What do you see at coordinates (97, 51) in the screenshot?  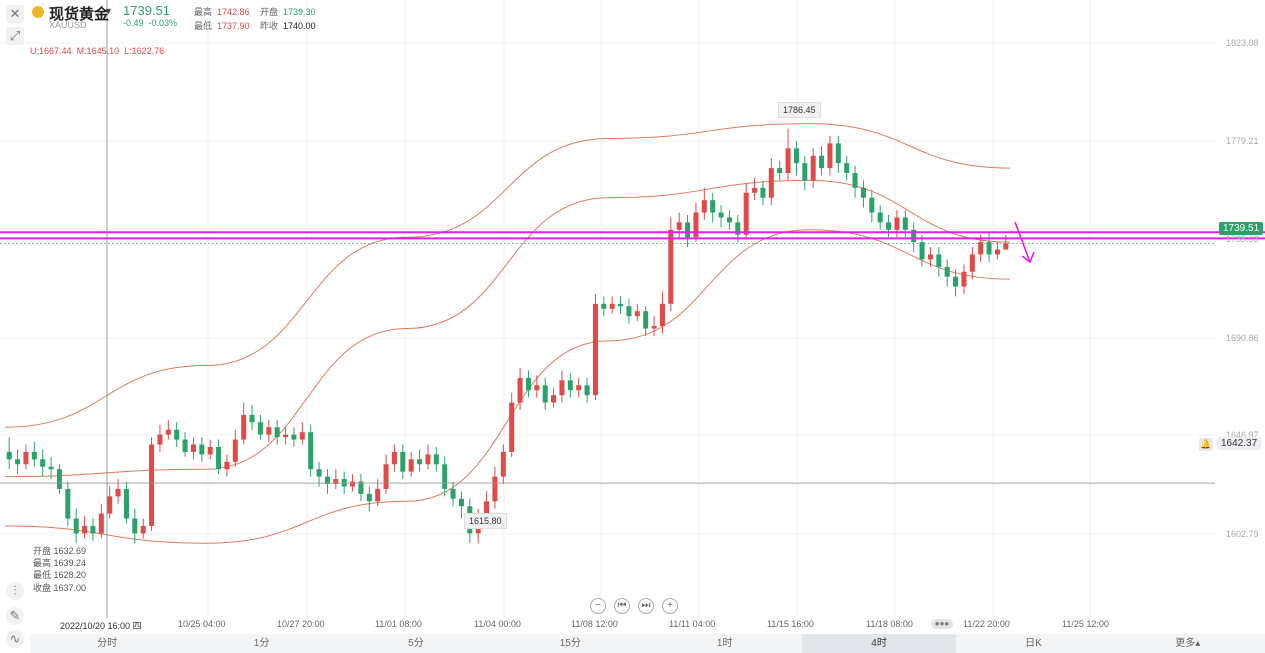 I see `boll-values: U:1667.44 M:1645.10 L:1622.76` at bounding box center [97, 51].